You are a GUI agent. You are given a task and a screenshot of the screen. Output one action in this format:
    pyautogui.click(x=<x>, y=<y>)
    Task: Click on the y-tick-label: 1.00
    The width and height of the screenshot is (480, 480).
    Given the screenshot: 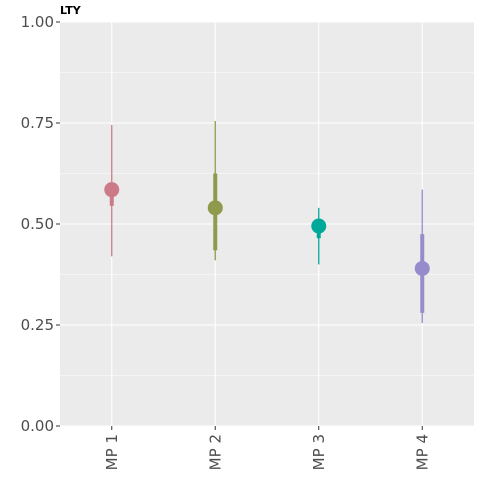 What is the action you would take?
    pyautogui.click(x=37, y=22)
    